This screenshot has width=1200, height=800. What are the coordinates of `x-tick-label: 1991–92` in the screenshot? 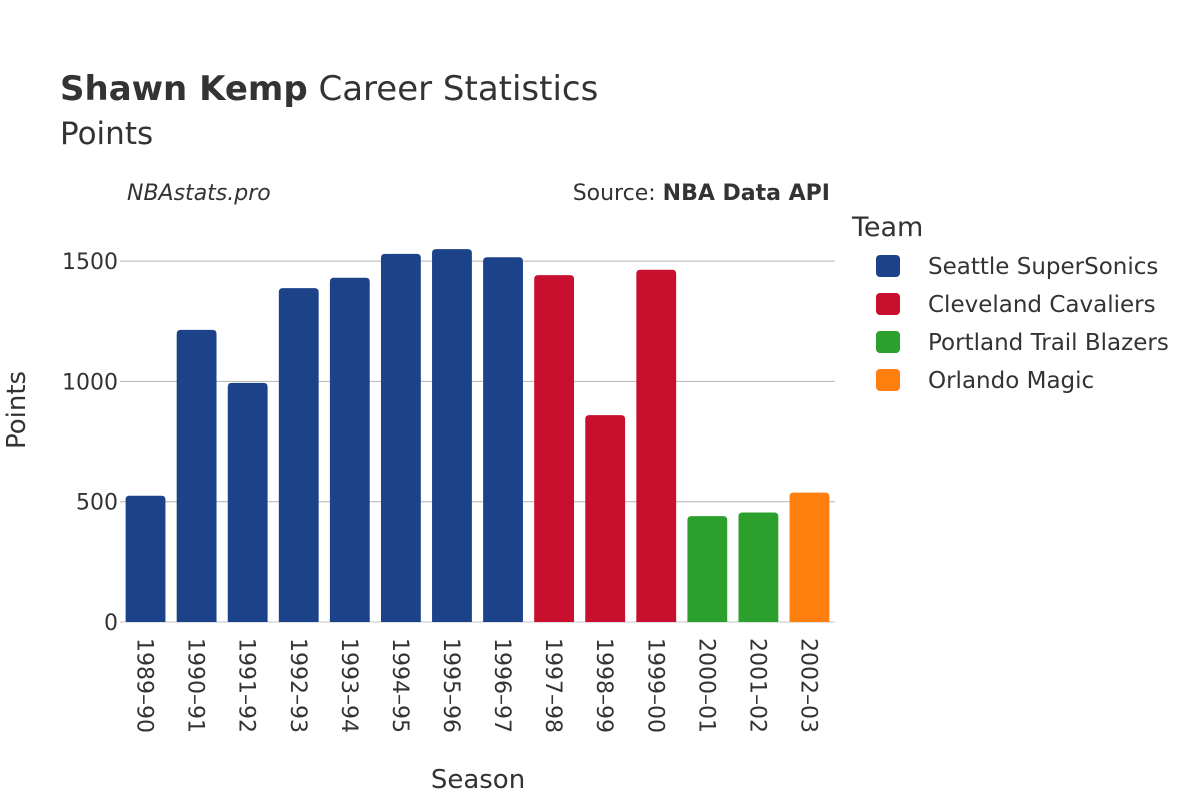 It's located at (246, 685).